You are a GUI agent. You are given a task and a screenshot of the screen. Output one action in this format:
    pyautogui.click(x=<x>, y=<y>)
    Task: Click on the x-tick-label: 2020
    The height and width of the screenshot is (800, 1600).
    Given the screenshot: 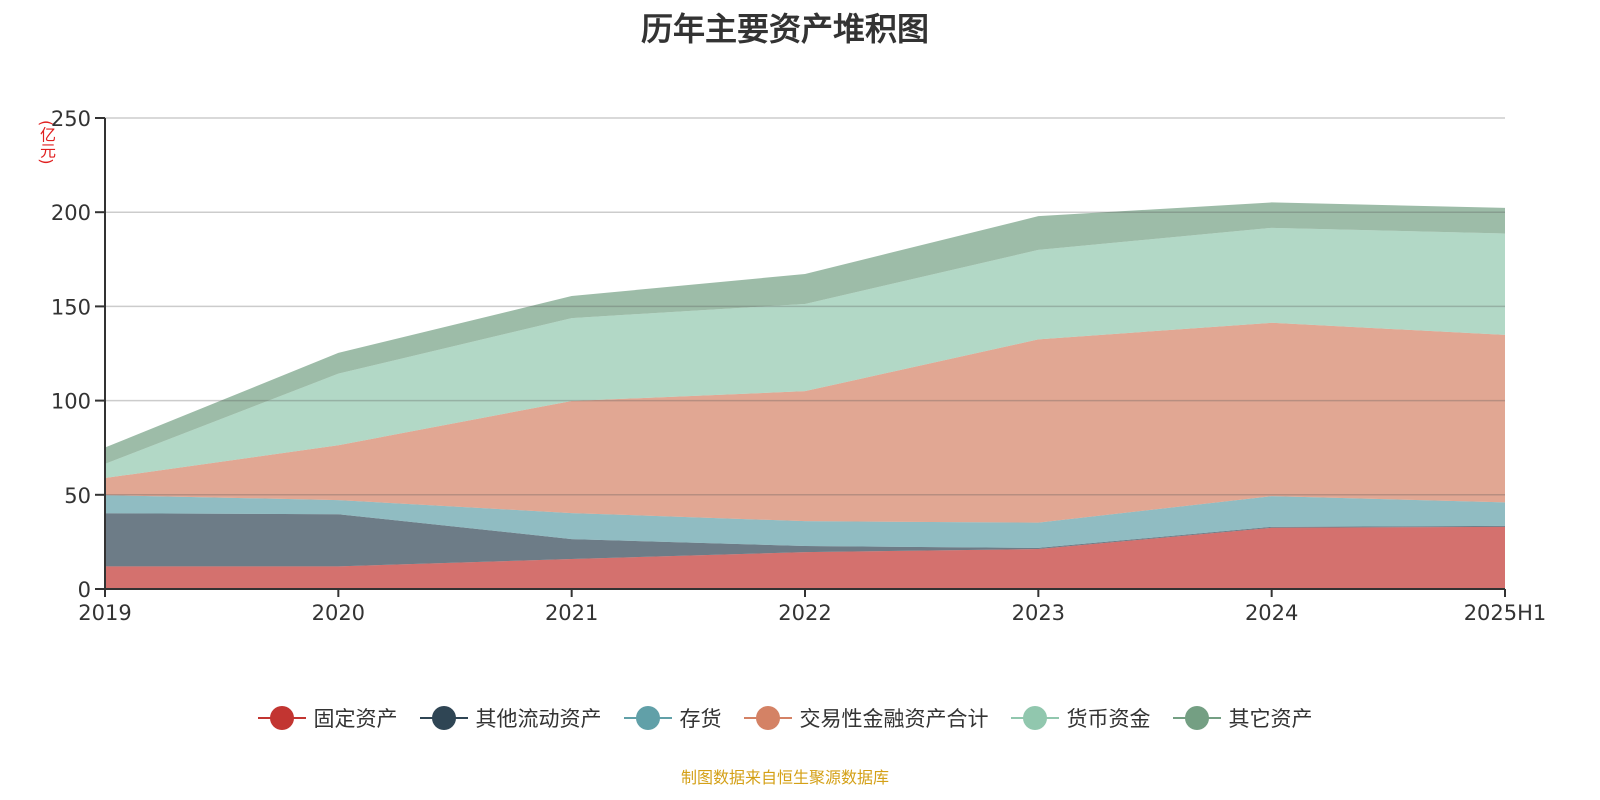 What is the action you would take?
    pyautogui.click(x=338, y=613)
    